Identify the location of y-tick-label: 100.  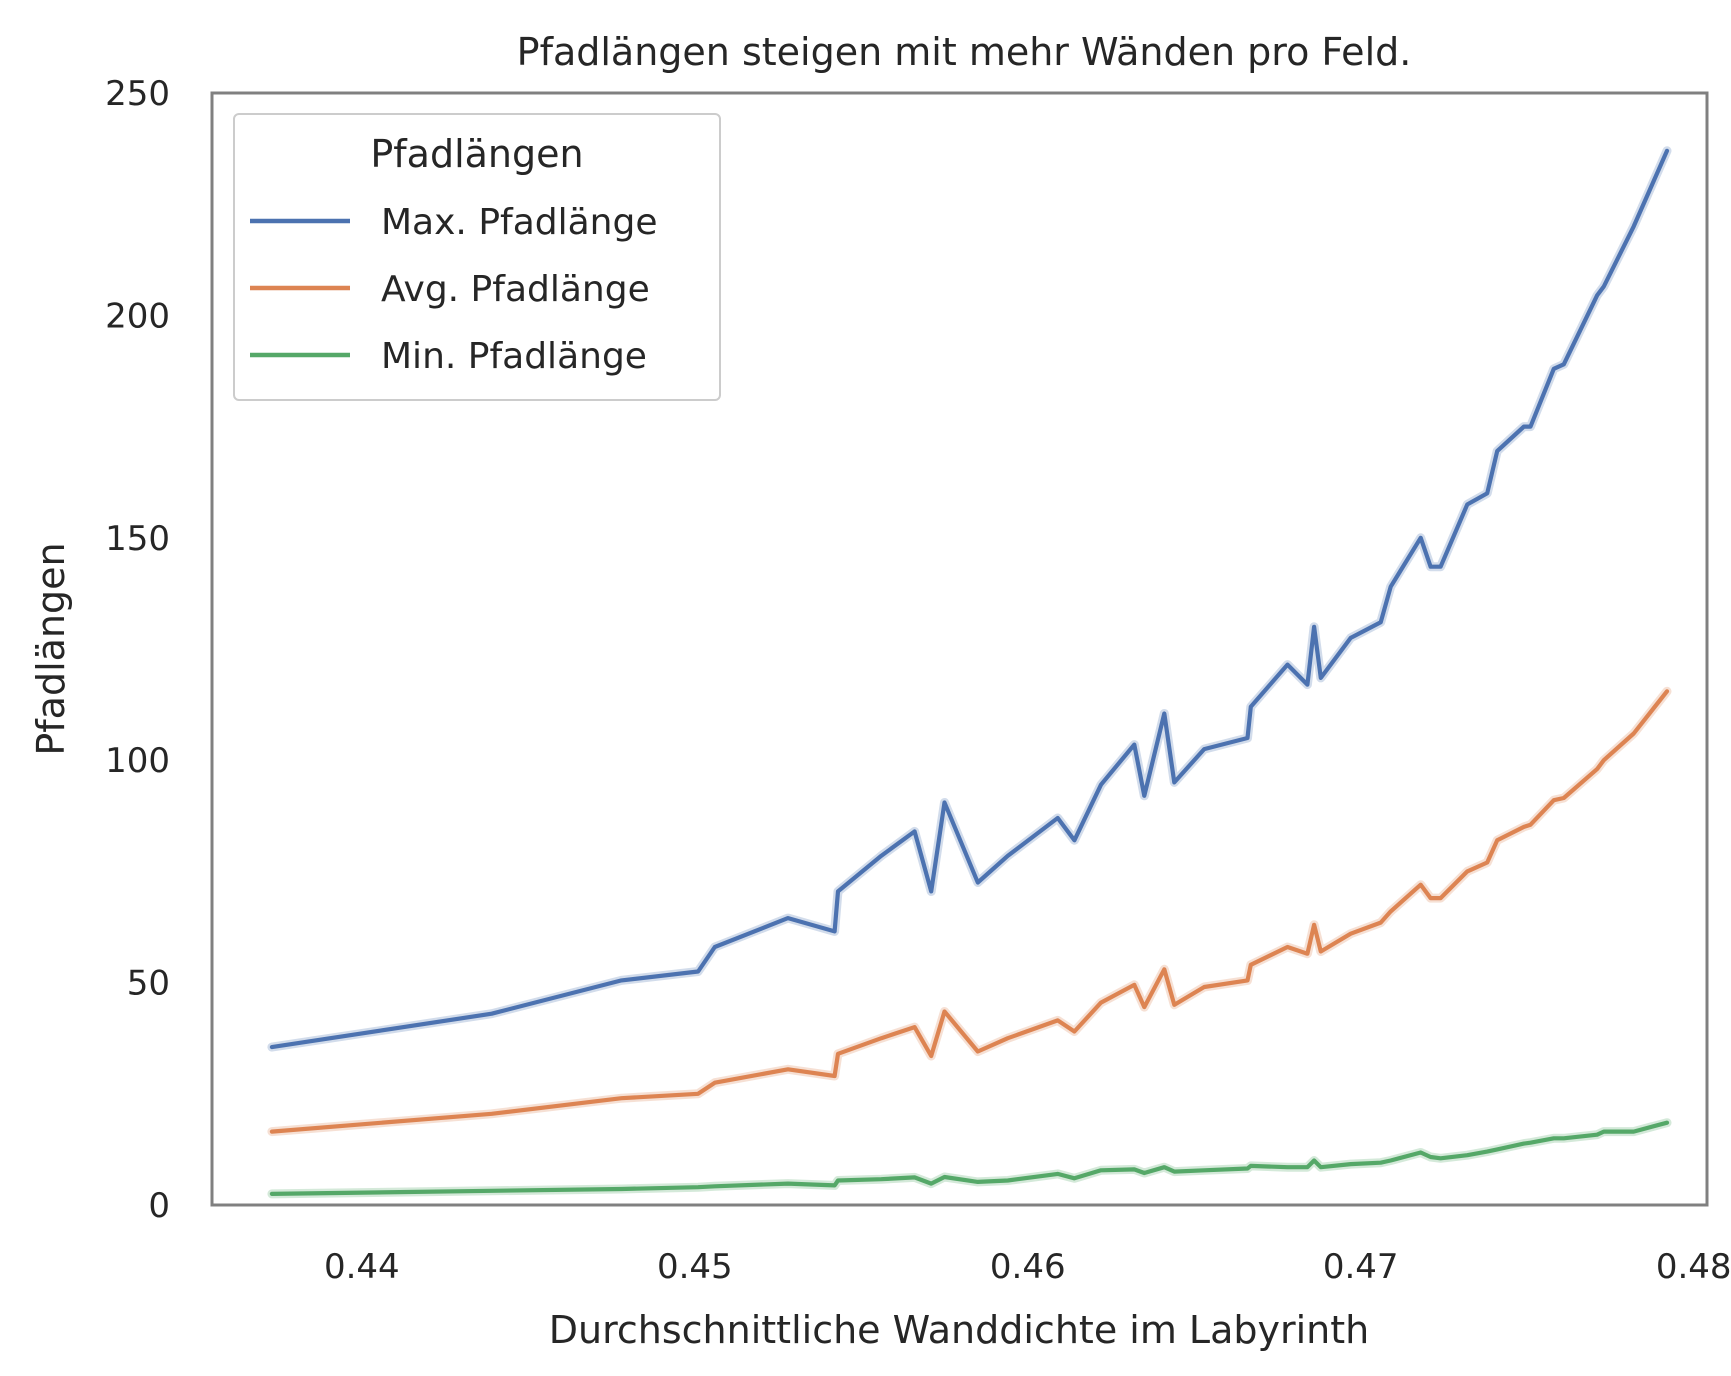
(137, 761).